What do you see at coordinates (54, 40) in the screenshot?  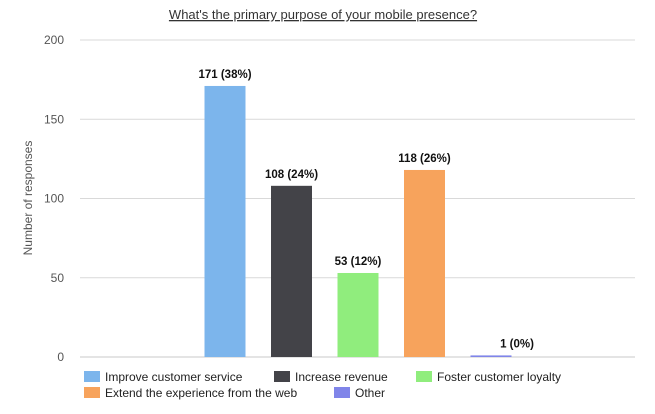 I see `y-tick-label: 200` at bounding box center [54, 40].